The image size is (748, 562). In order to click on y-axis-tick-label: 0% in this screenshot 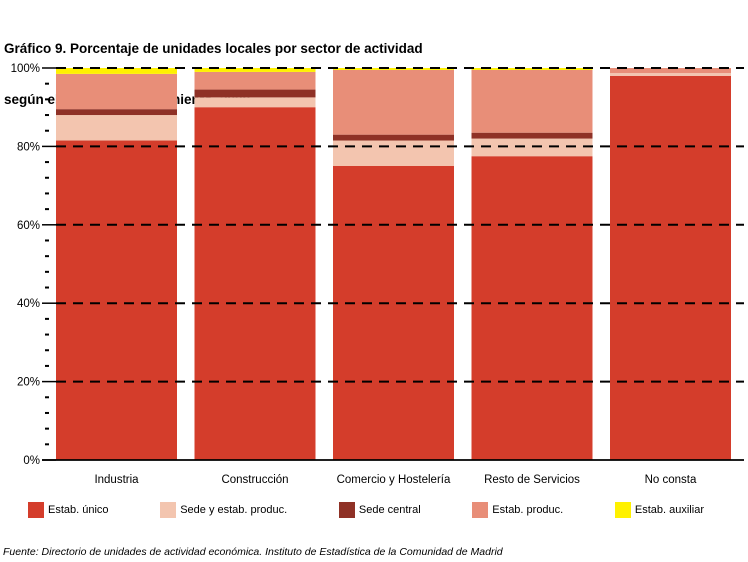, I will do `click(31, 461)`.